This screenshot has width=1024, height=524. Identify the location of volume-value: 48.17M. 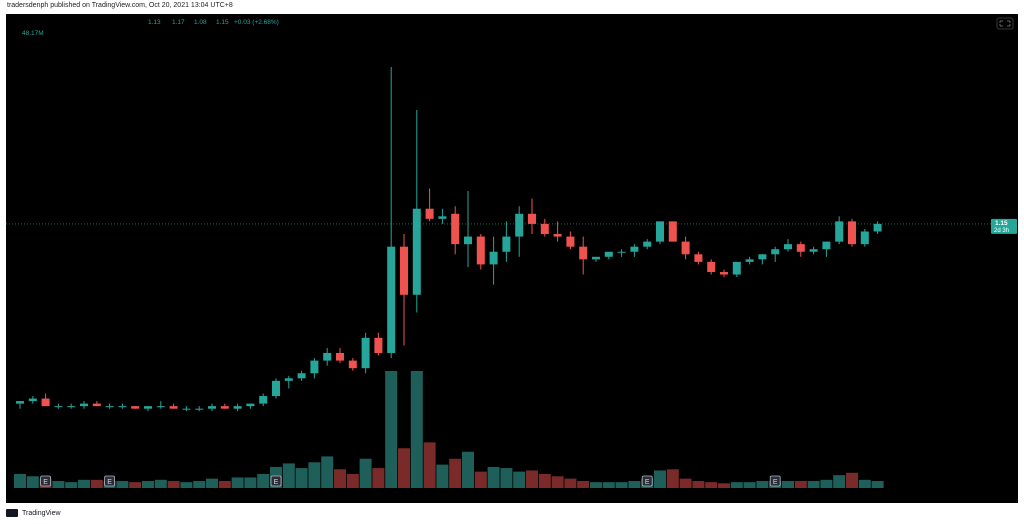
(33, 33).